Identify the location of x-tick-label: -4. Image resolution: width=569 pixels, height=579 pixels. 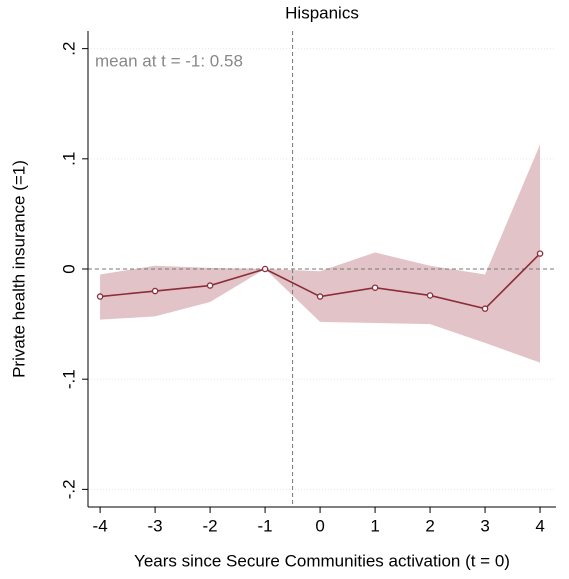
(100, 525).